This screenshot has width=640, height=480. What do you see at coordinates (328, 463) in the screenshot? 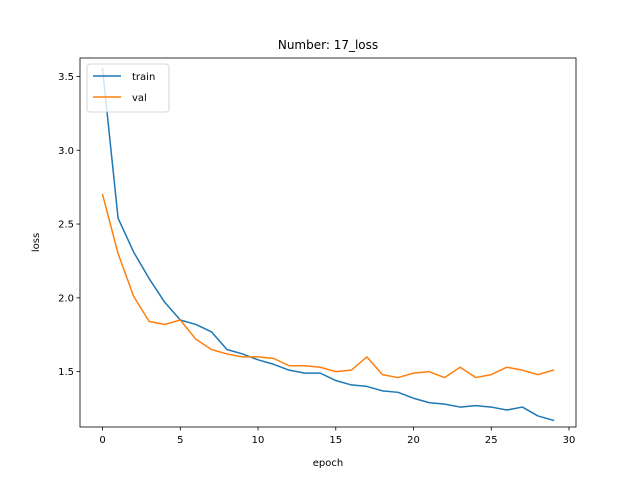
I see `x-axis-label: epoch` at bounding box center [328, 463].